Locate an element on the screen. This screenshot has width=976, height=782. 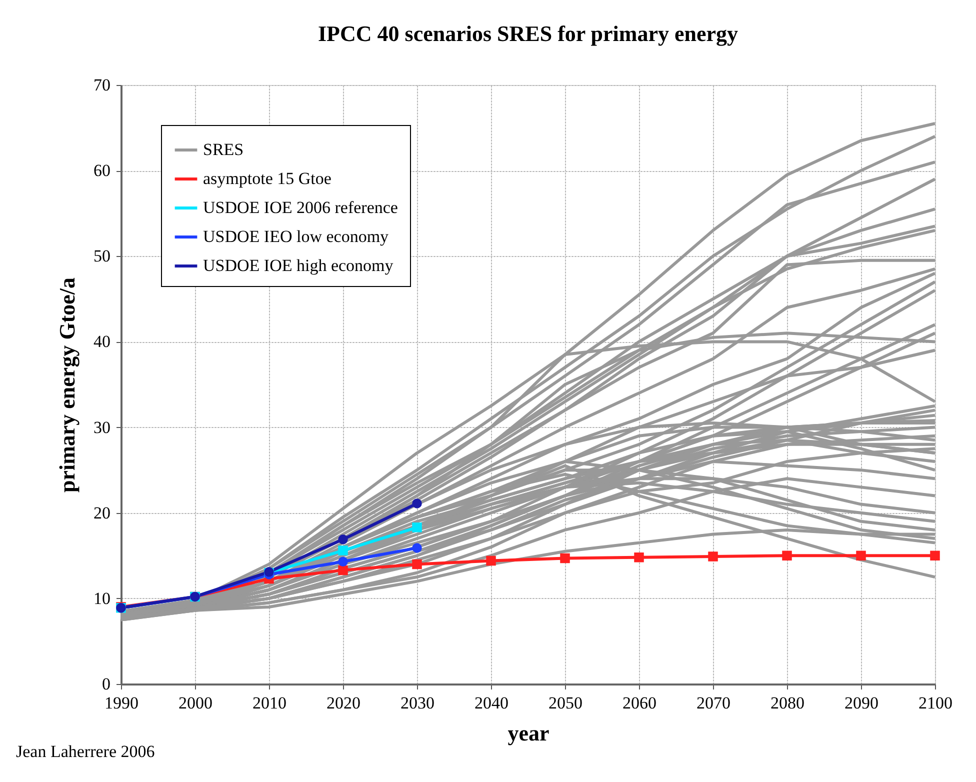
x-tick-label: 2080 is located at coordinates (787, 703).